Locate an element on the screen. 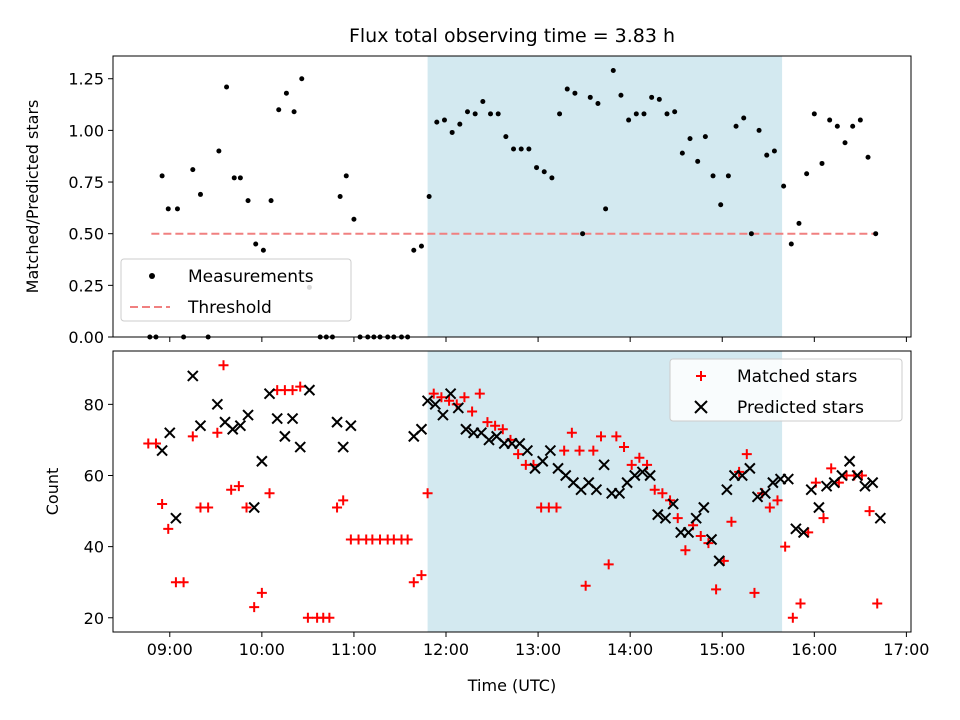 This screenshot has height=720, width=960. legend-label: Threshold is located at coordinates (229, 308).